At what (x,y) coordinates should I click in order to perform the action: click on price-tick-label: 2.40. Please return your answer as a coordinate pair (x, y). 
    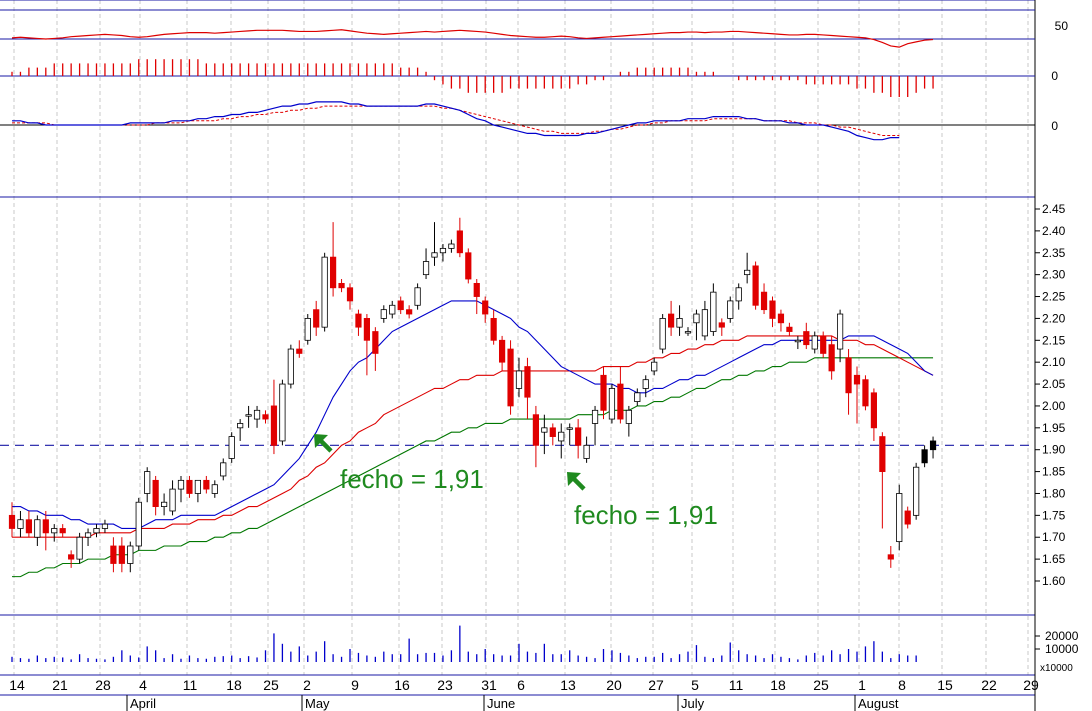
    Looking at the image, I should click on (1054, 231).